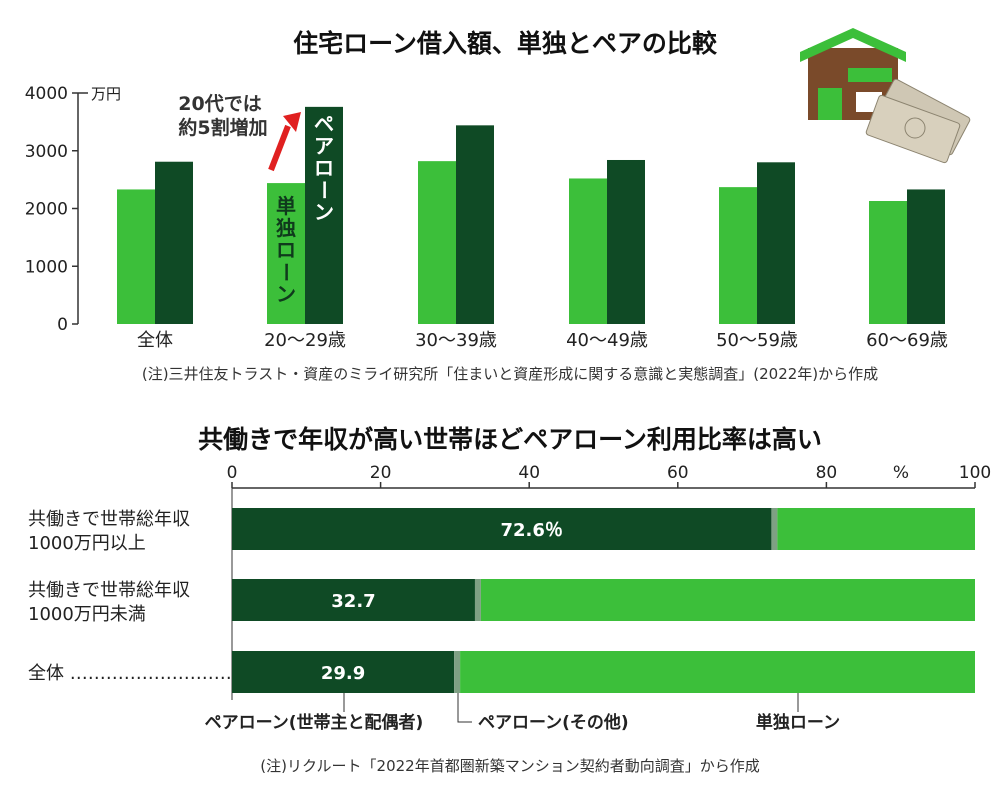 The height and width of the screenshot is (806, 1000). I want to click on series-label-char: 単, so click(286, 206).